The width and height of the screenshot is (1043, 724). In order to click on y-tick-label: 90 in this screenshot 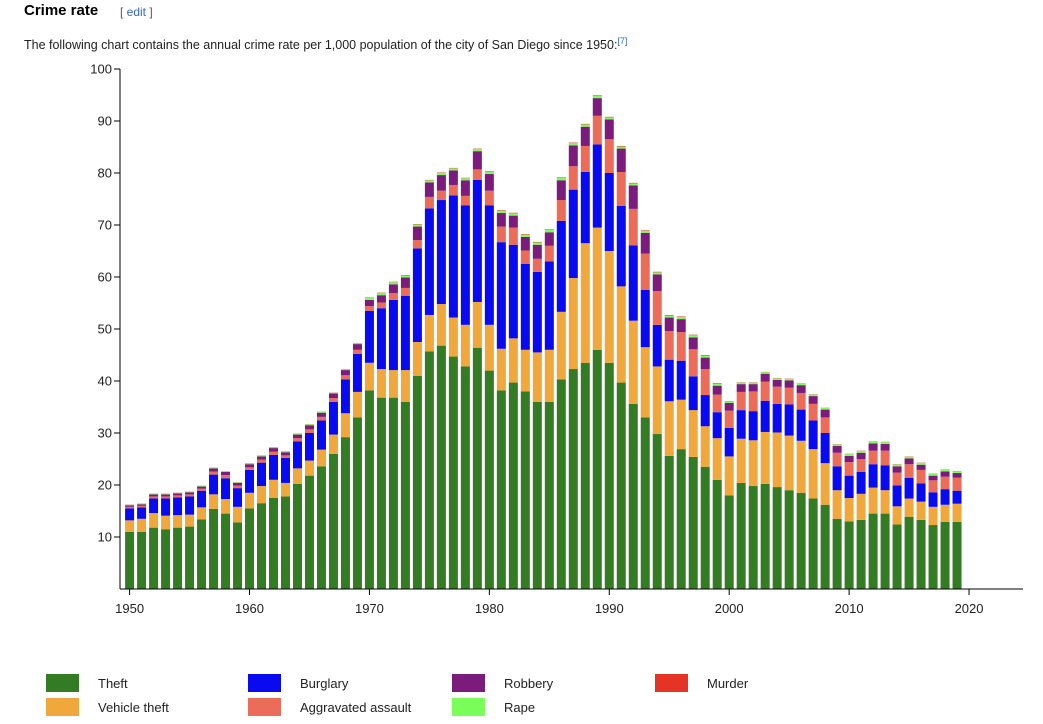, I will do `click(105, 121)`.